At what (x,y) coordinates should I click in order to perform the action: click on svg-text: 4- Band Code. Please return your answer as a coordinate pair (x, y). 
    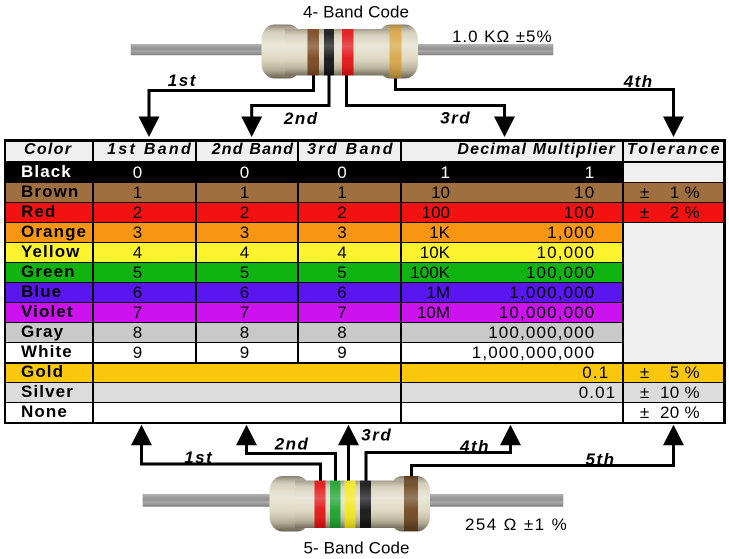
    Looking at the image, I should click on (356, 11).